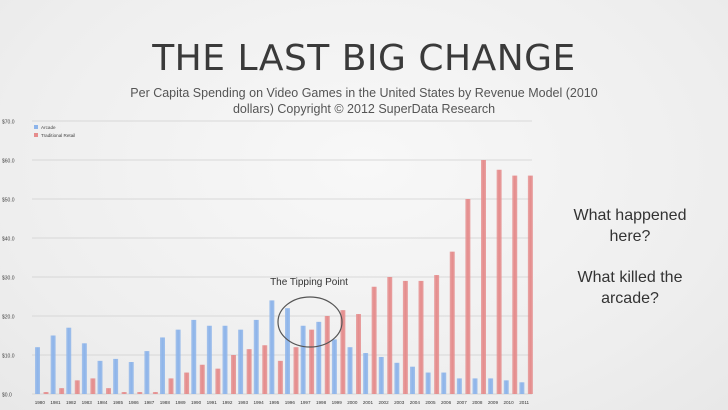 This screenshot has width=728, height=410. I want to click on x-tick-label: 1985, so click(118, 402).